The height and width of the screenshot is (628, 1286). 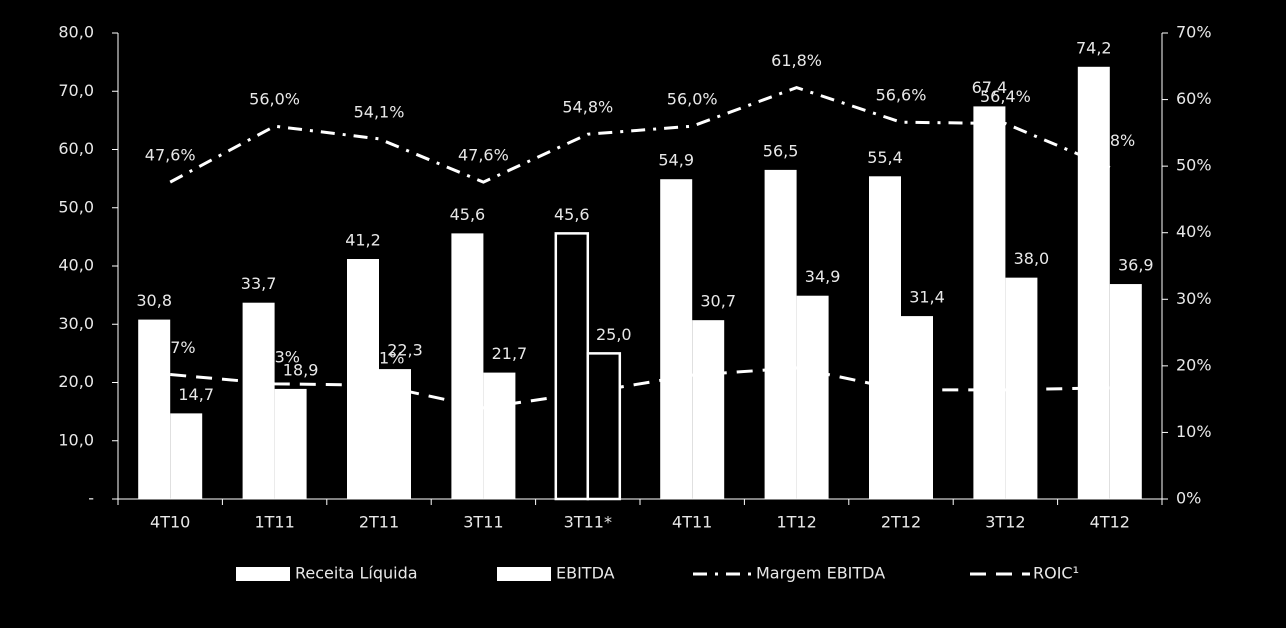 What do you see at coordinates (927, 297) in the screenshot?
I see `bar-value-label: 31,4` at bounding box center [927, 297].